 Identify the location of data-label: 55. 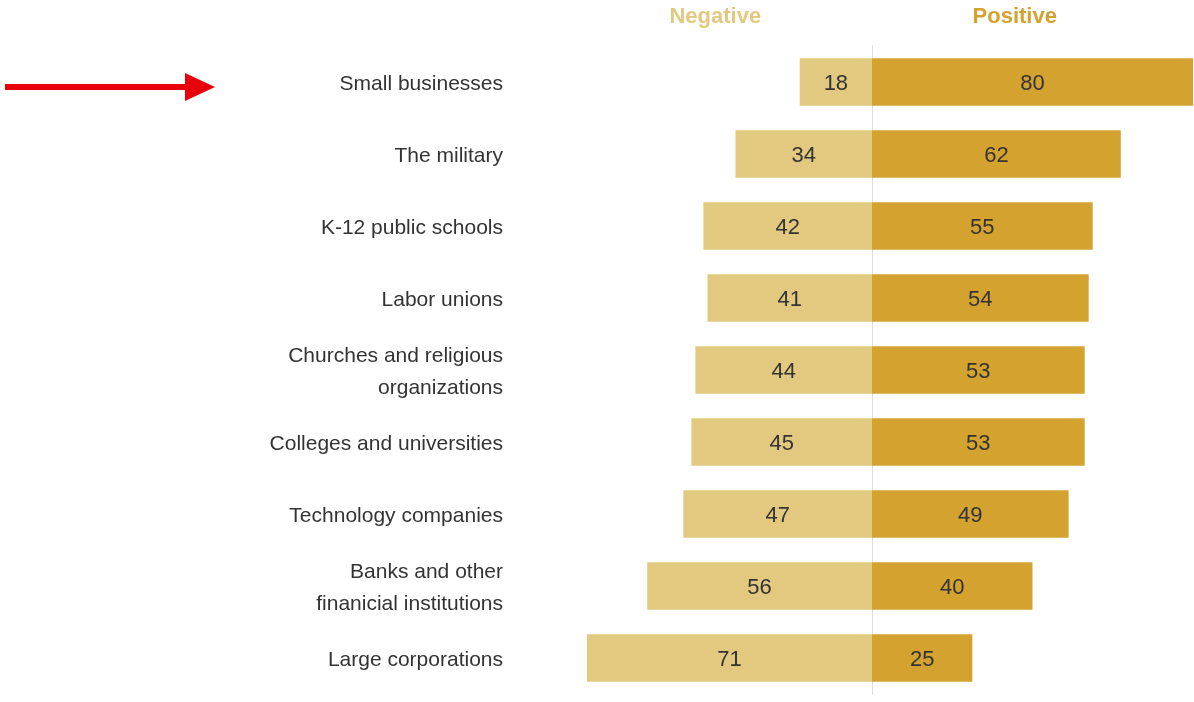
(982, 226).